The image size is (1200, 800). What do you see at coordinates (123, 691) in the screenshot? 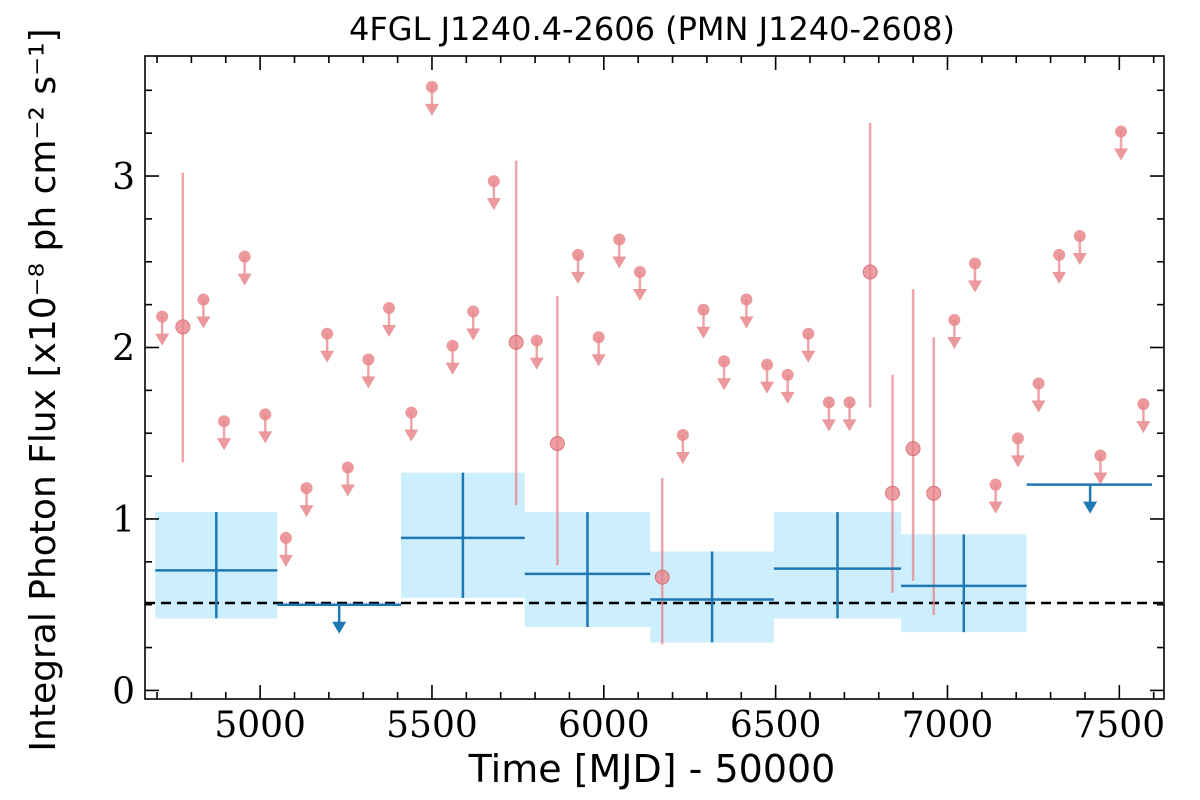
I see `y-tick-label: 0` at bounding box center [123, 691].